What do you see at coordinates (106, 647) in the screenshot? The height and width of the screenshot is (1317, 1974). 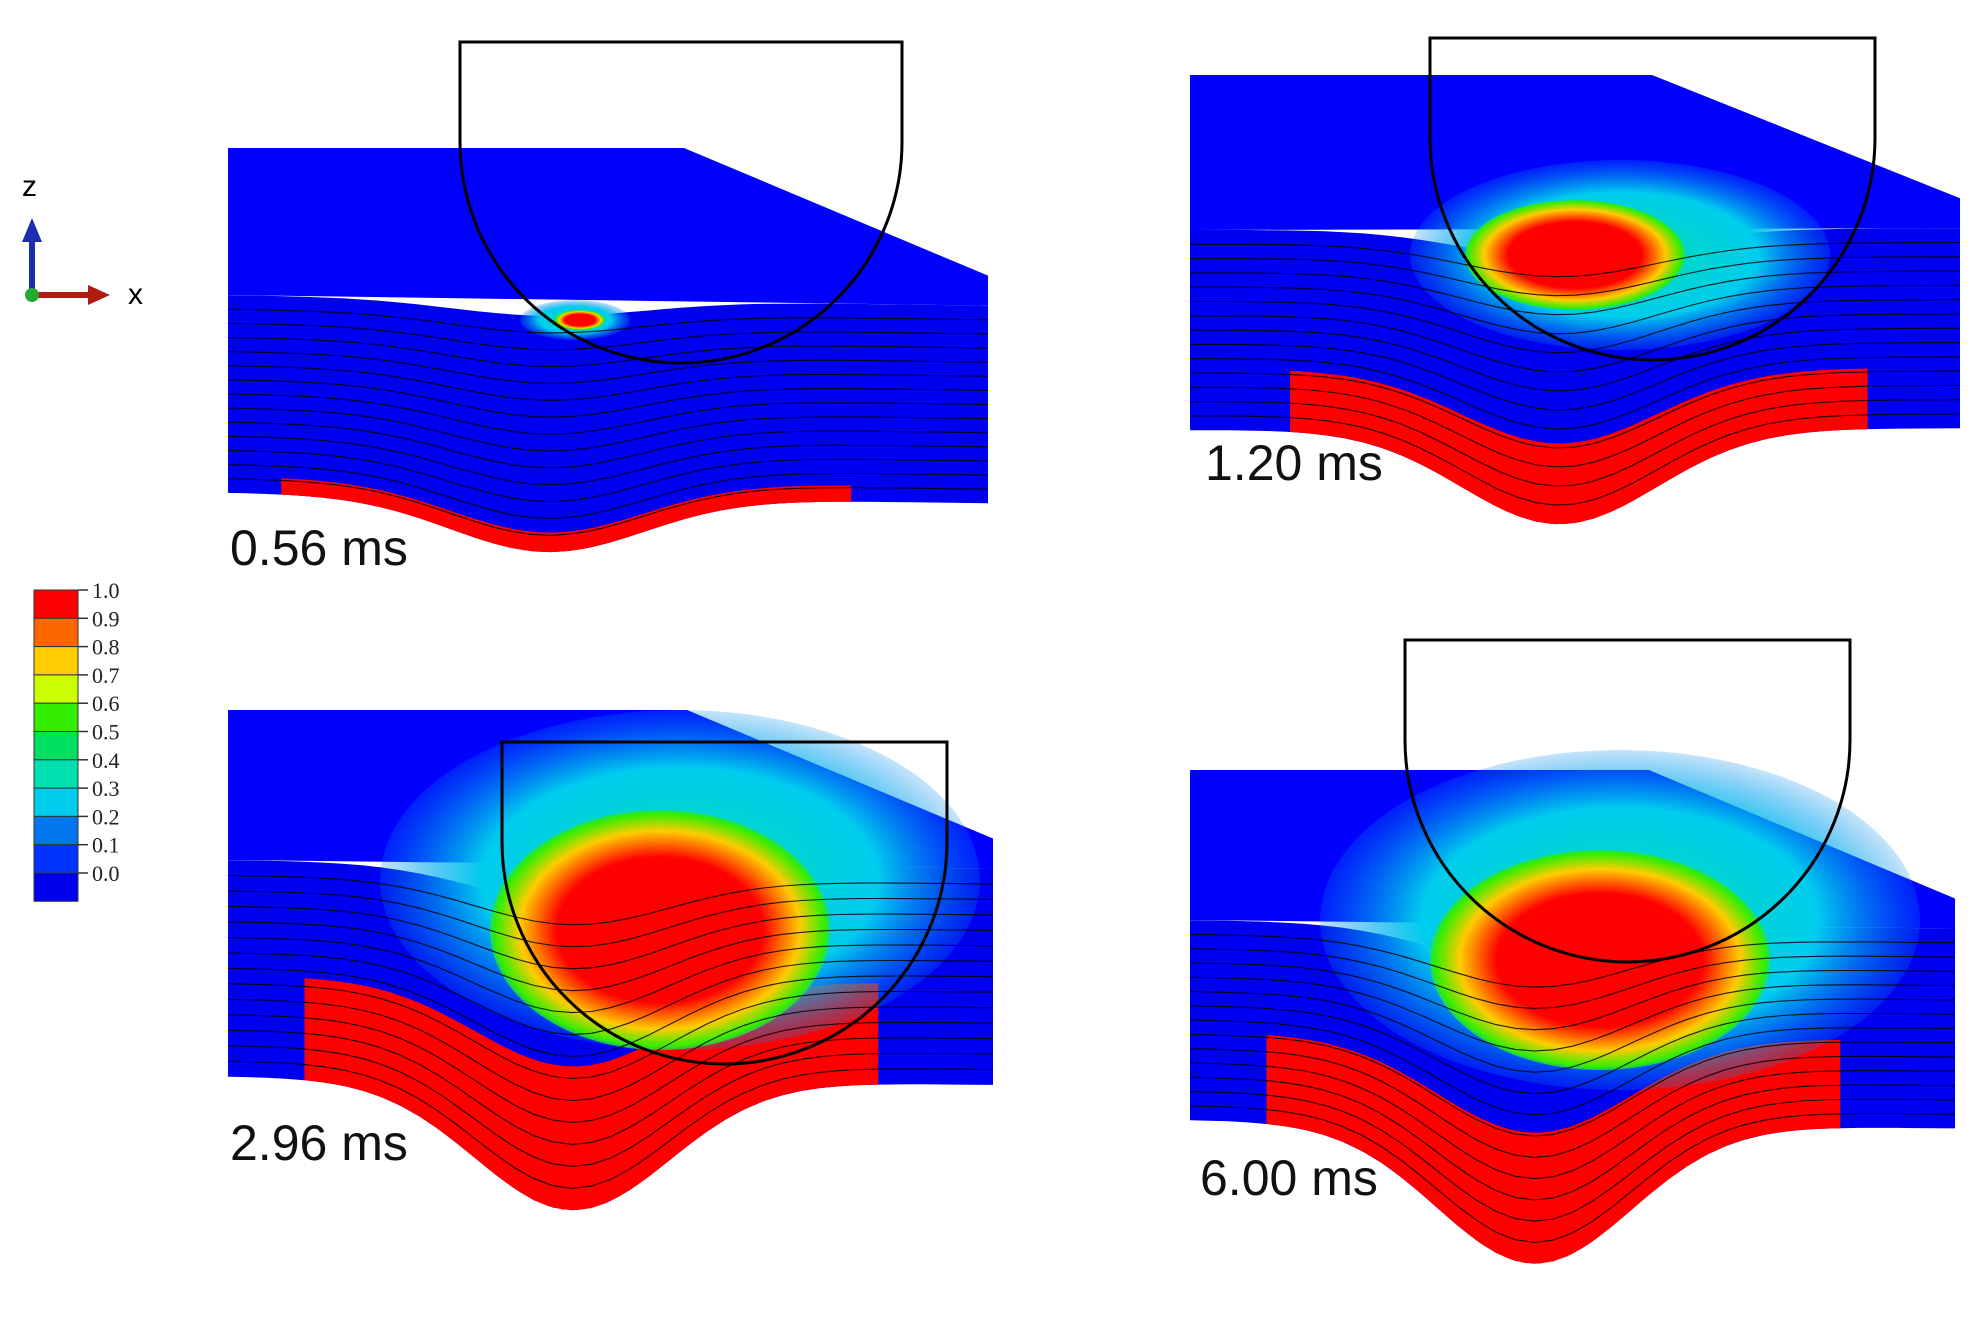 I see `legend-tick-label: 0.8` at bounding box center [106, 647].